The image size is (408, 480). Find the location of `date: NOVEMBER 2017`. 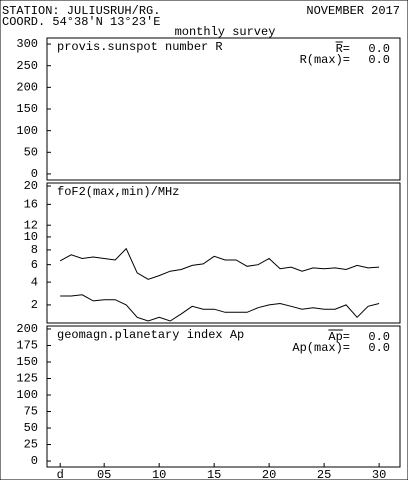

date: NOVEMBER 2017 is located at coordinates (353, 11).